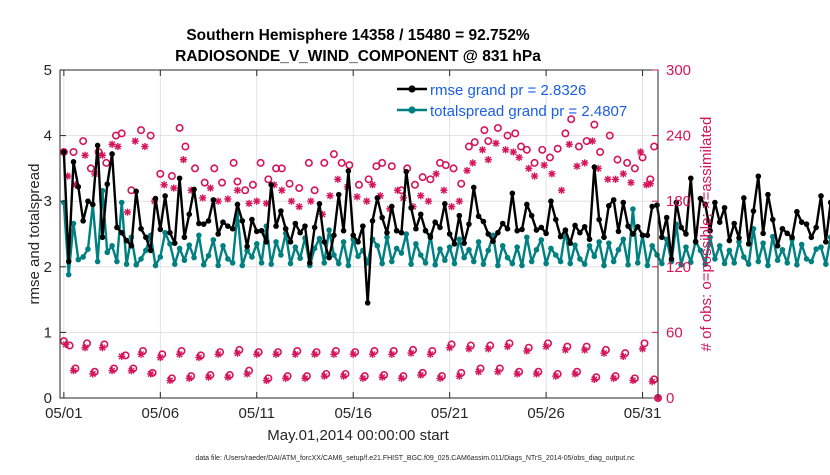 The image size is (830, 475). Describe the element at coordinates (358, 435) in the screenshot. I see `x-axis-label: May.01,2014 00:00:00 start` at that location.